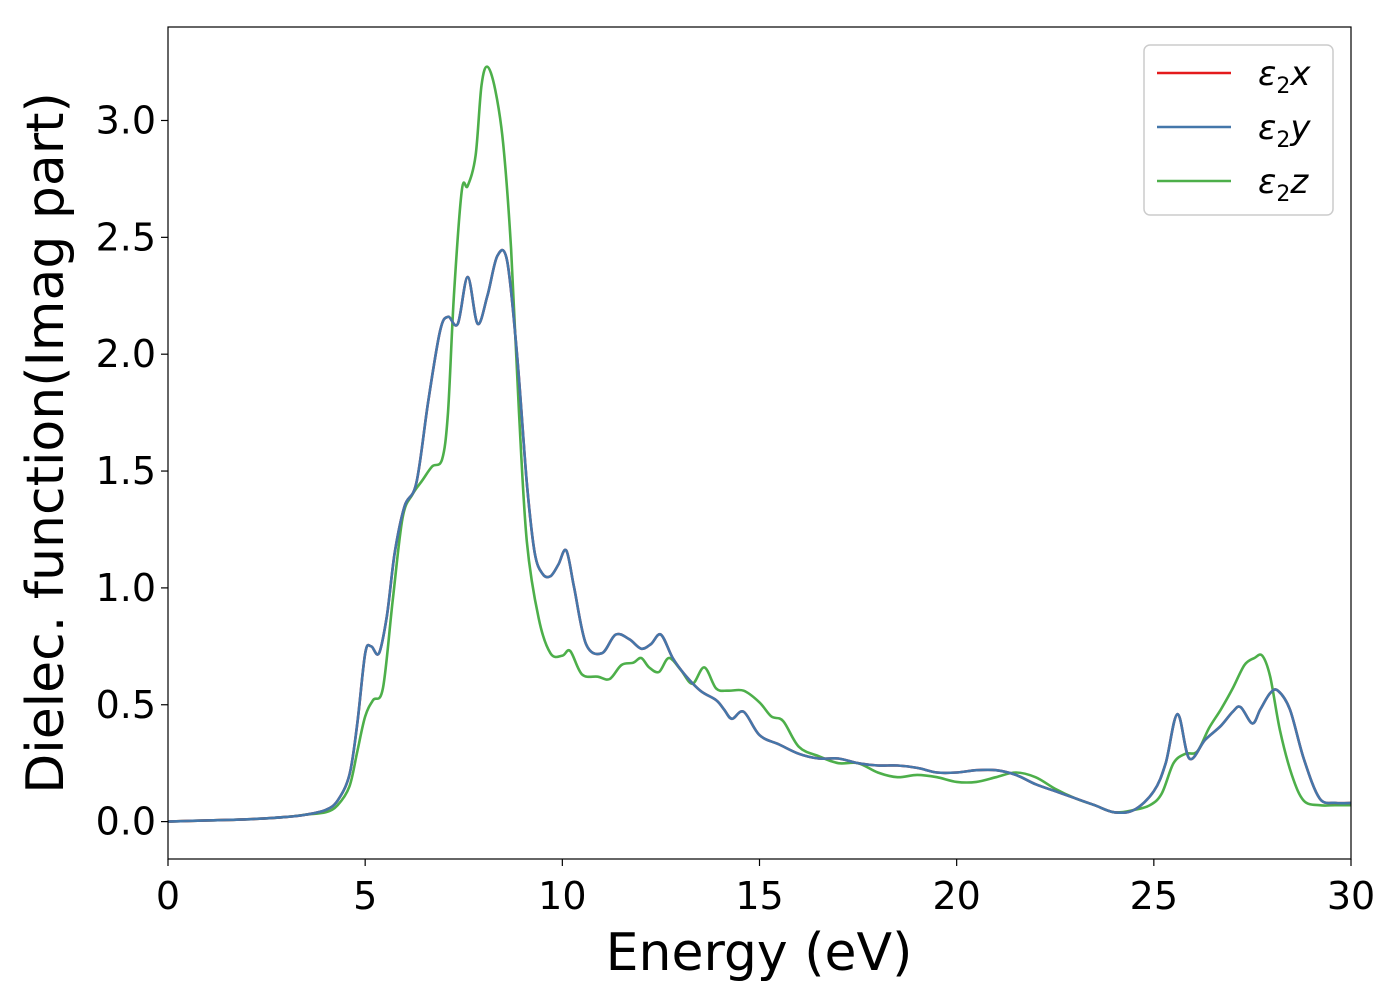  What do you see at coordinates (1284, 130) in the screenshot?
I see `legend-label-y: ε2y` at bounding box center [1284, 130].